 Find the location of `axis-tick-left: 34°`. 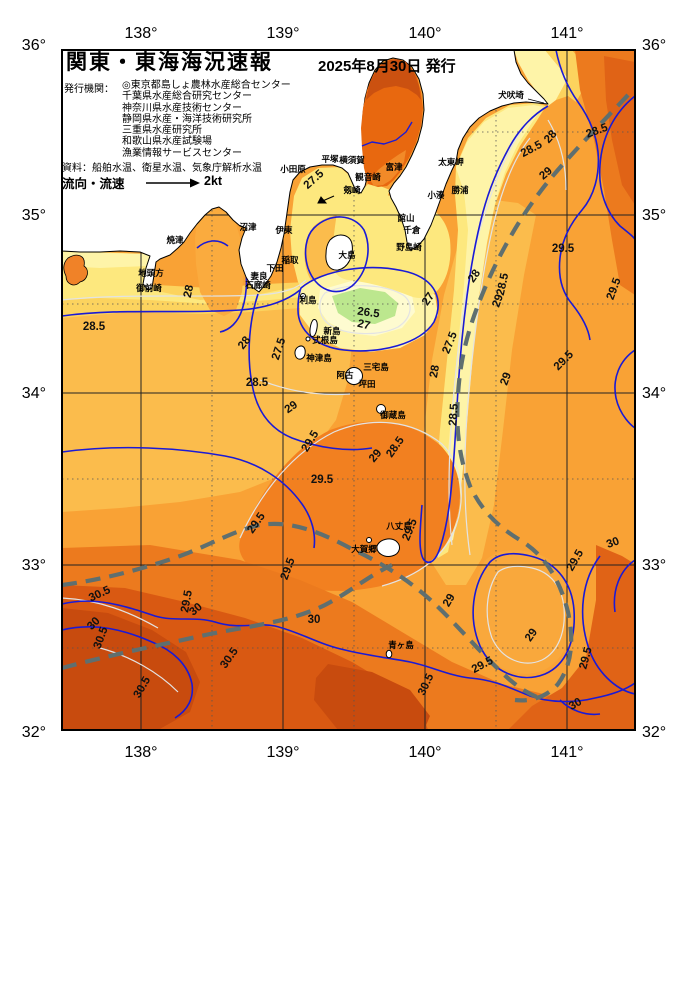

axis-tick-left: 34° is located at coordinates (34, 393).